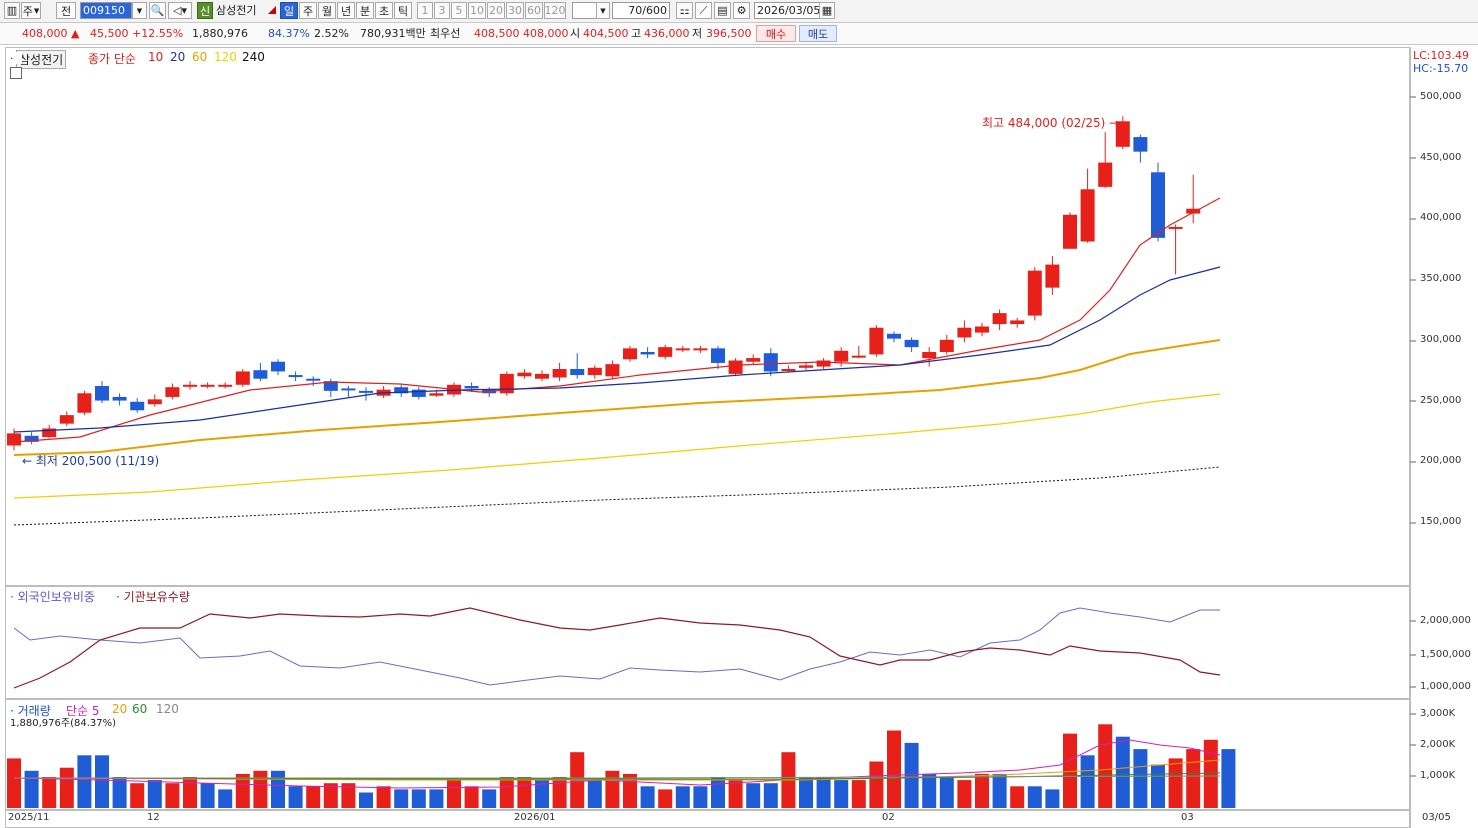  Describe the element at coordinates (741, 10) in the screenshot. I see `gear-icon: ⚙` at that location.